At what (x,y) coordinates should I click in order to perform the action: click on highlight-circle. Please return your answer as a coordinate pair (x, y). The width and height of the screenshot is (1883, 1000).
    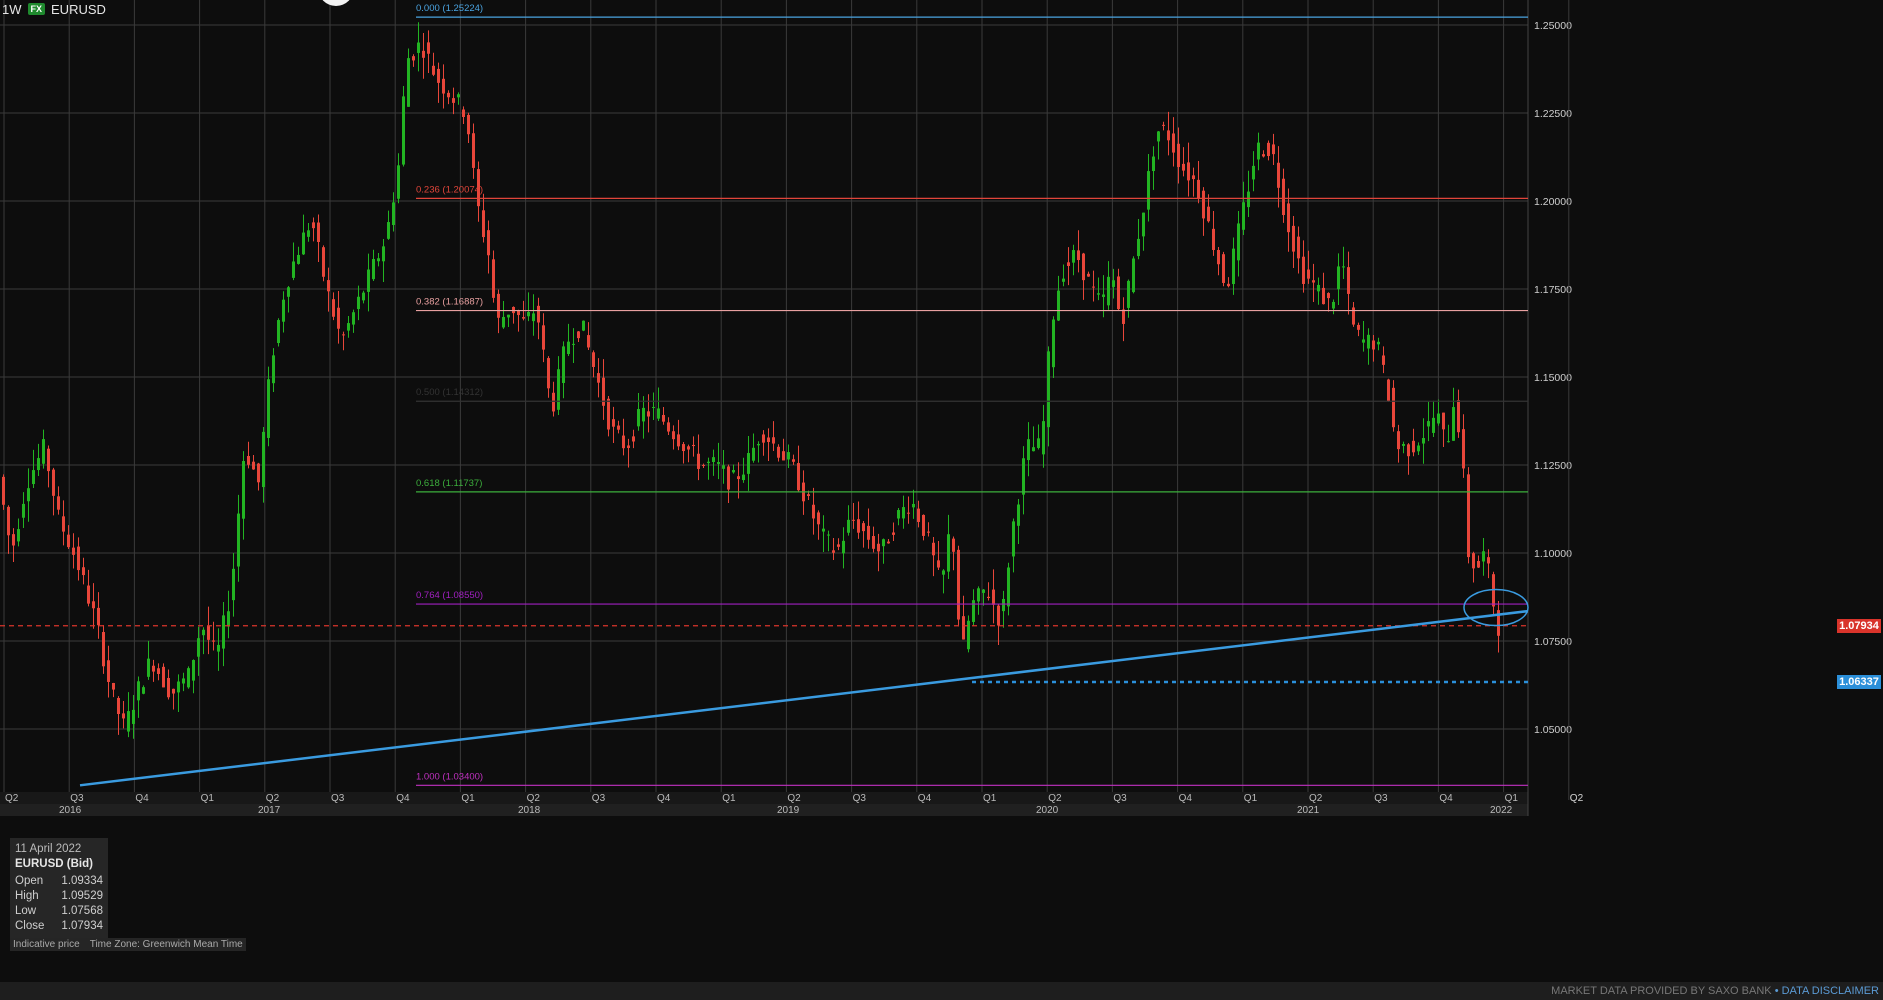
    Looking at the image, I should click on (1496, 607).